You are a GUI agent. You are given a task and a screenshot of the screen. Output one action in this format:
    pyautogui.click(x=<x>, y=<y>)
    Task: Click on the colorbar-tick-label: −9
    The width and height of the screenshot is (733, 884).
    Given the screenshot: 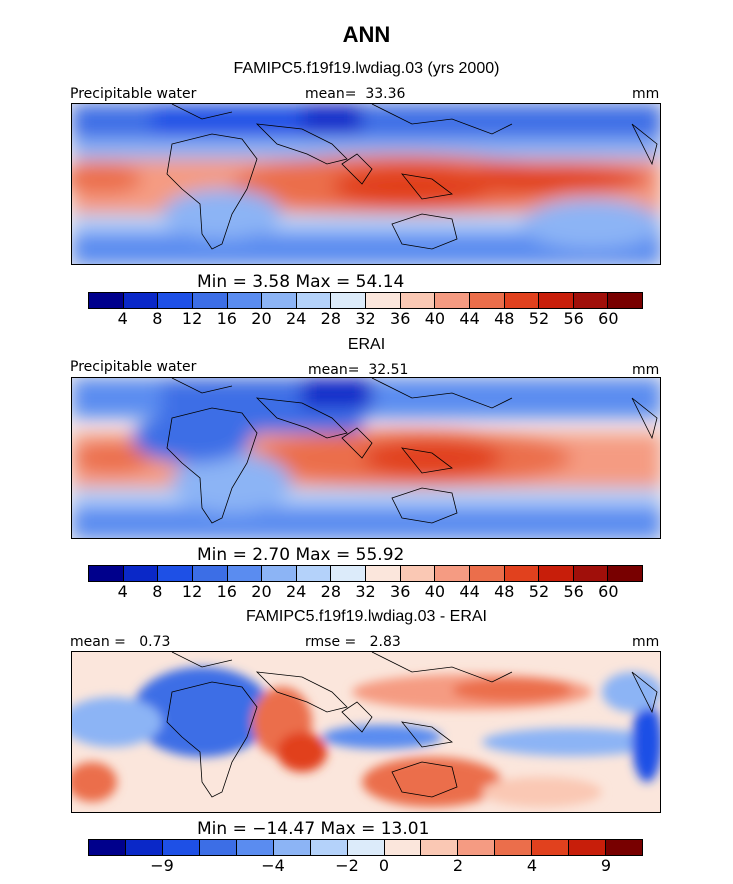 What is the action you would take?
    pyautogui.click(x=162, y=865)
    